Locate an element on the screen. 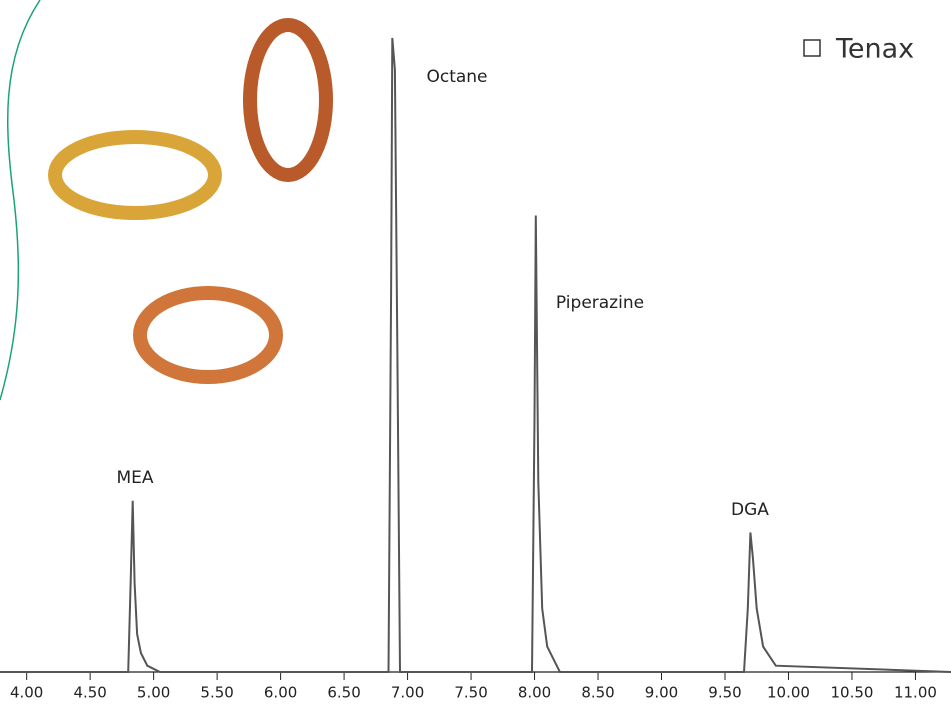 The width and height of the screenshot is (951, 709). x-tick-label: 8.00 is located at coordinates (534, 693).